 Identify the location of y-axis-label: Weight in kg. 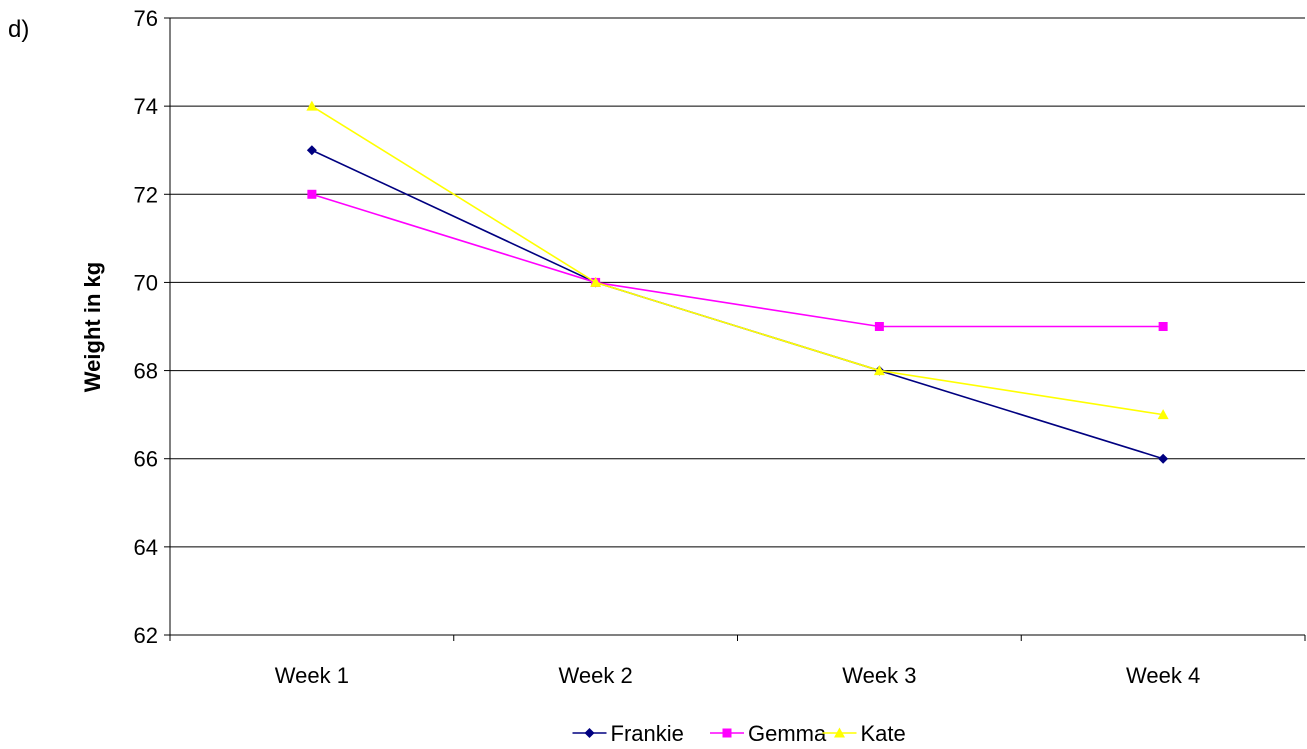
(92, 327).